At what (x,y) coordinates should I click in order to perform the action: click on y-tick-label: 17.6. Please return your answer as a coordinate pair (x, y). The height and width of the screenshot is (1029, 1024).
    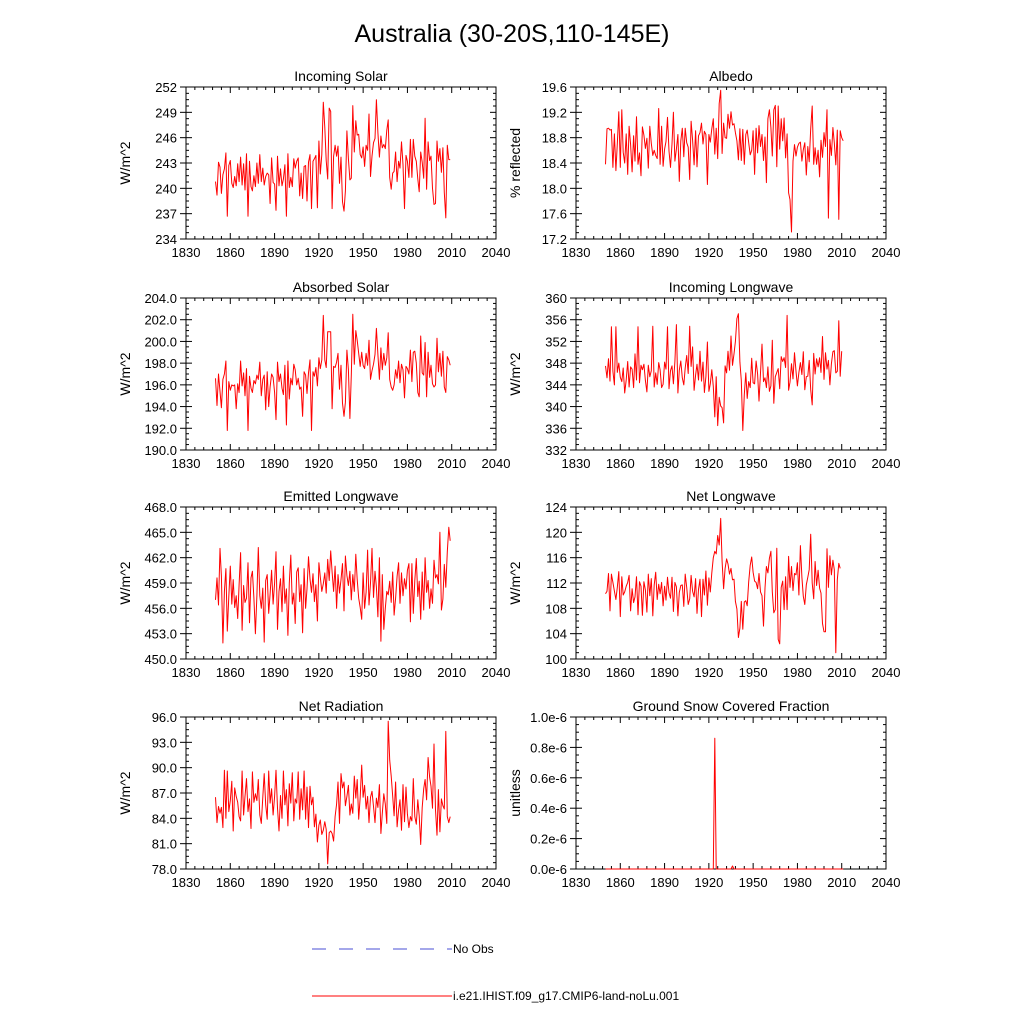
    Looking at the image, I should click on (554, 214).